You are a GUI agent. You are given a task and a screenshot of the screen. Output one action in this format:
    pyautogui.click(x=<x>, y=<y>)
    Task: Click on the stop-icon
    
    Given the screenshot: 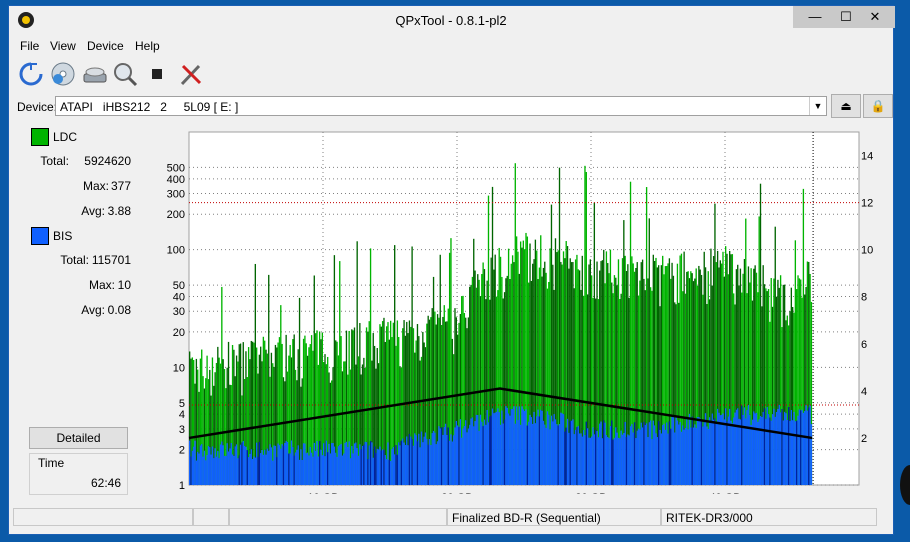 What is the action you would take?
    pyautogui.click(x=157, y=74)
    